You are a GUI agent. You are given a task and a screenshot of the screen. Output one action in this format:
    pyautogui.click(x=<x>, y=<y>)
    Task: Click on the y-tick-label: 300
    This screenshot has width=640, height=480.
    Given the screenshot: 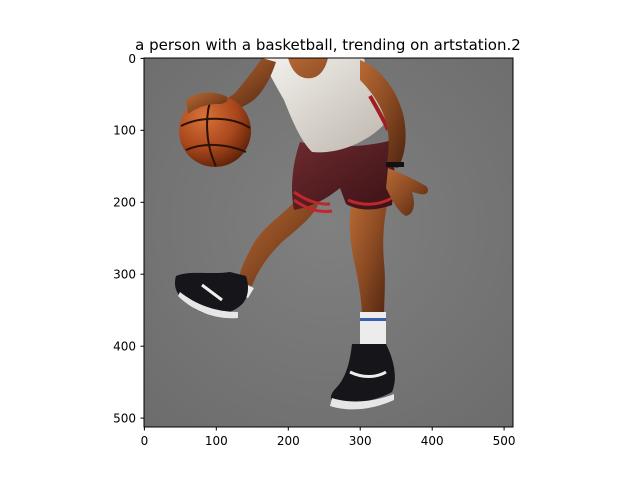 What is the action you would take?
    pyautogui.click(x=124, y=275)
    